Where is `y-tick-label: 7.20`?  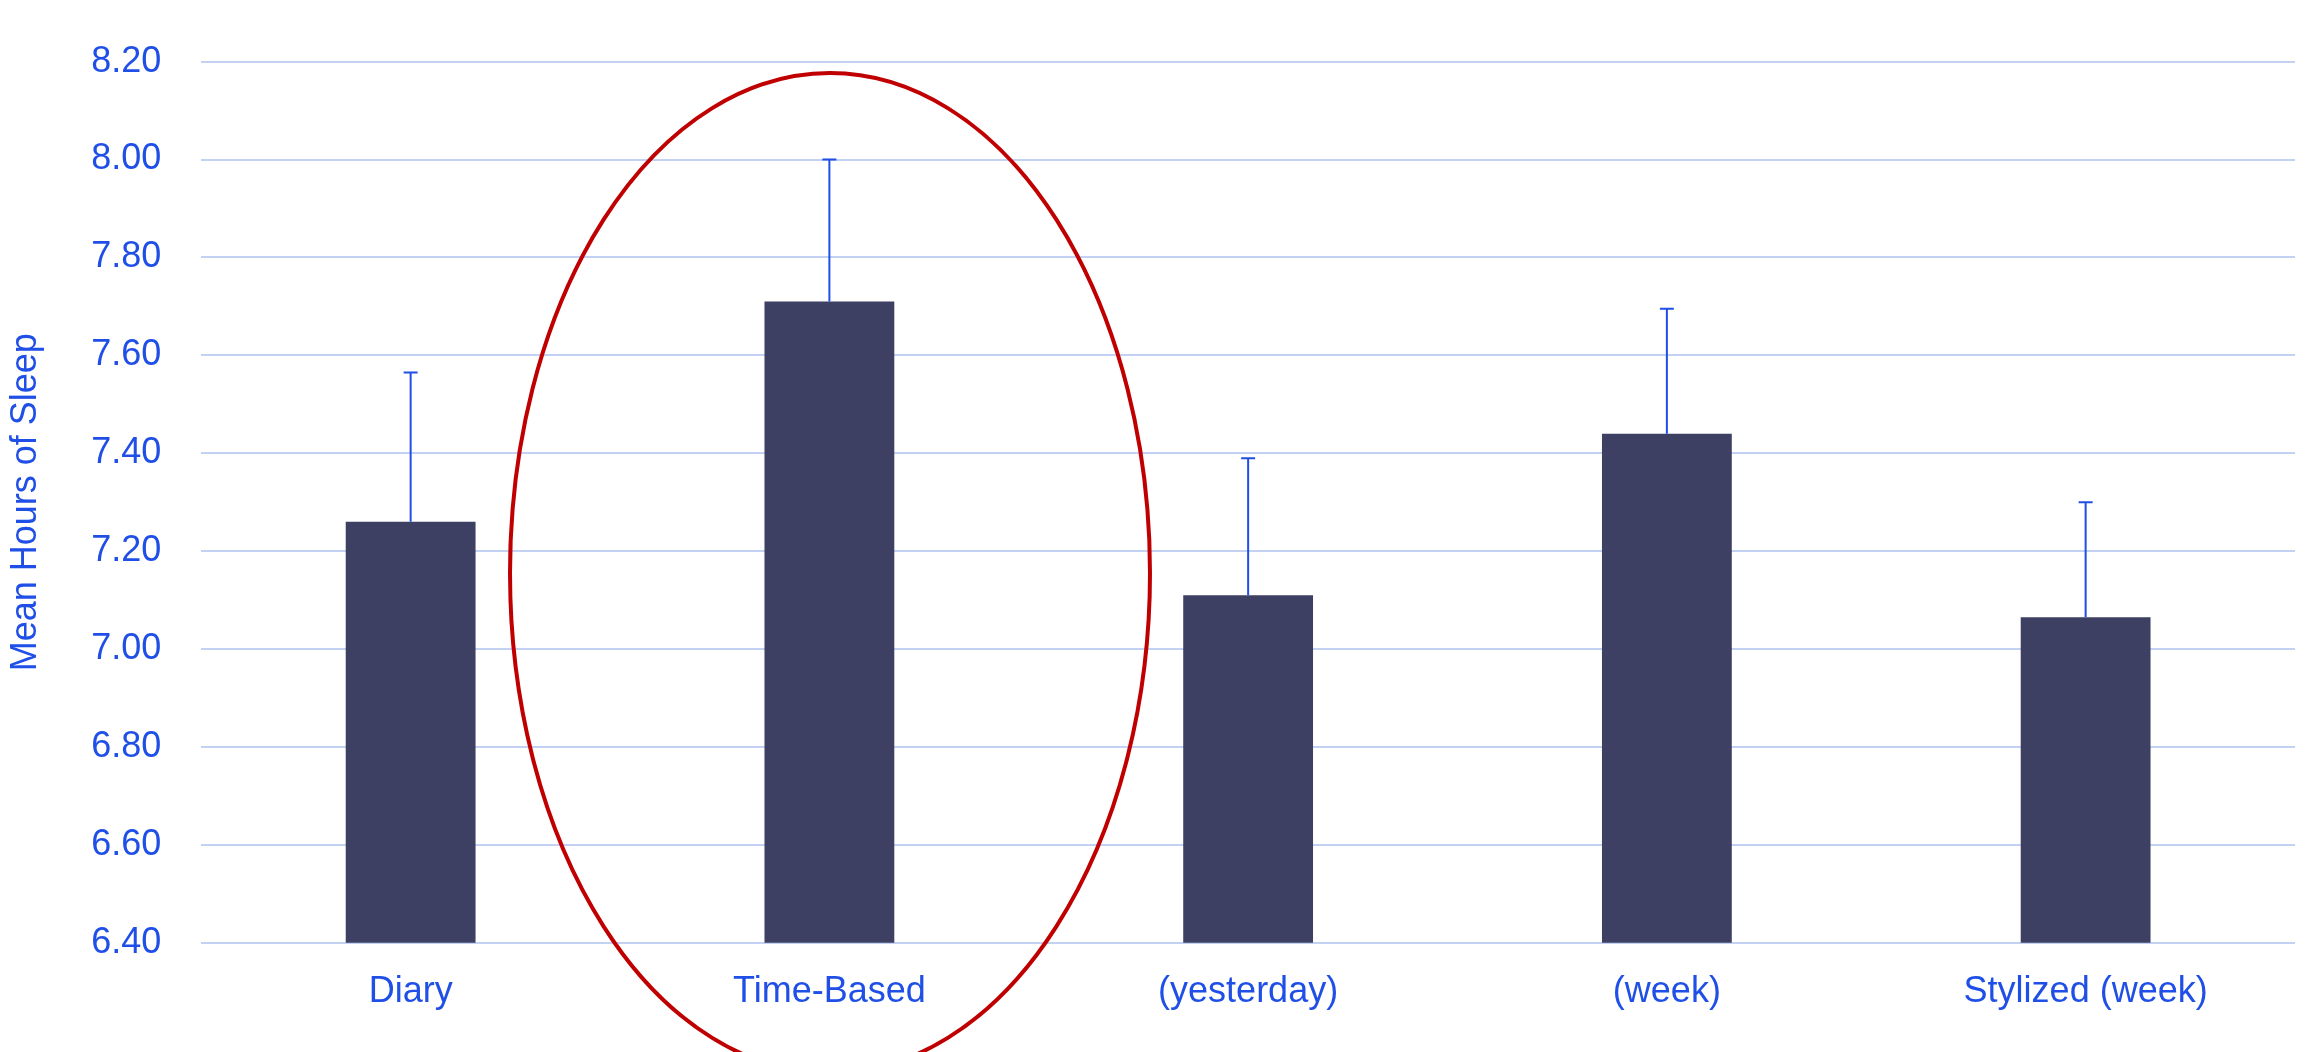
y-tick-label: 7.20 is located at coordinates (126, 549).